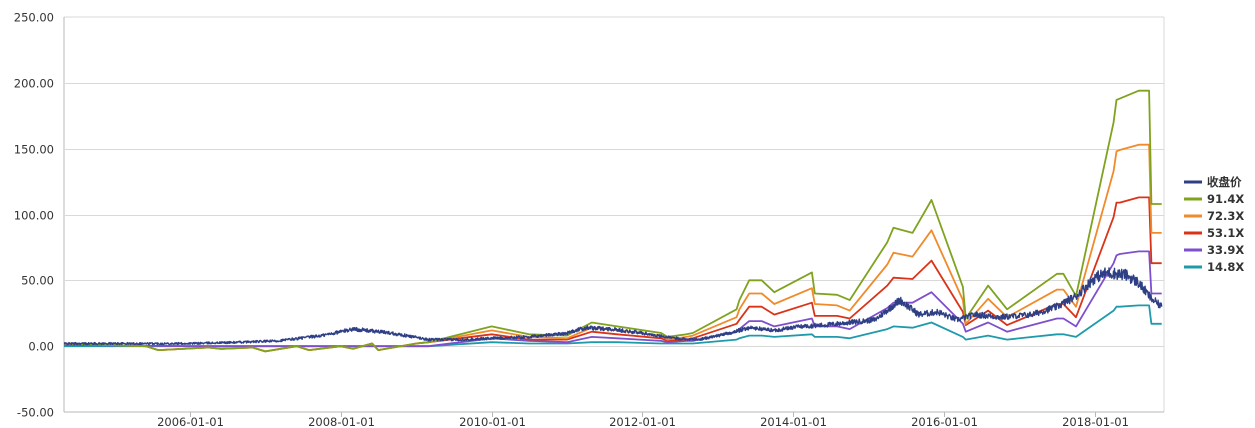  I want to click on y-tick-label: 250.00, so click(34, 18).